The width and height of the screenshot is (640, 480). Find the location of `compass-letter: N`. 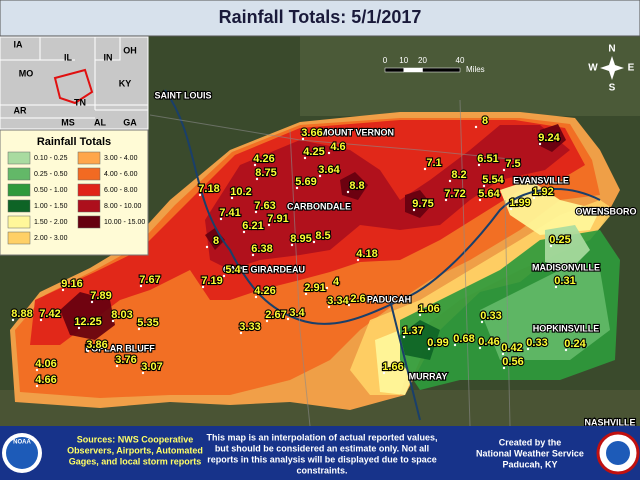

compass-letter: N is located at coordinates (611, 49).